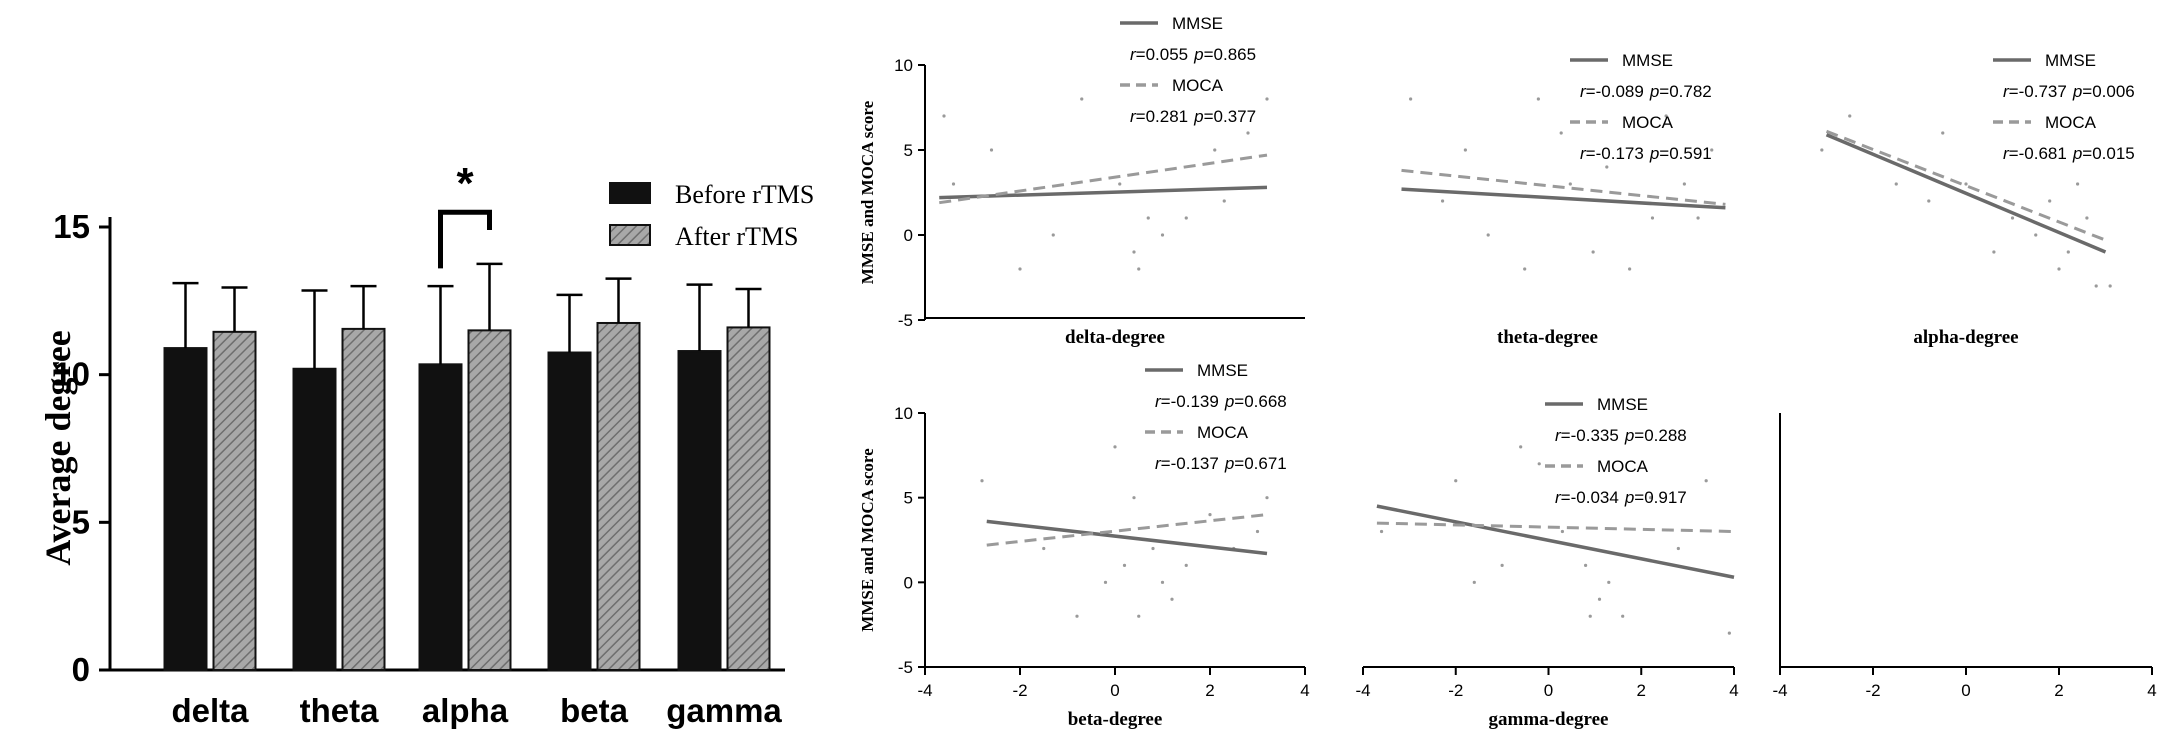 This screenshot has height=748, width=2162. Describe the element at coordinates (1660, 497) in the screenshot. I see `p-value: =0.917` at that location.